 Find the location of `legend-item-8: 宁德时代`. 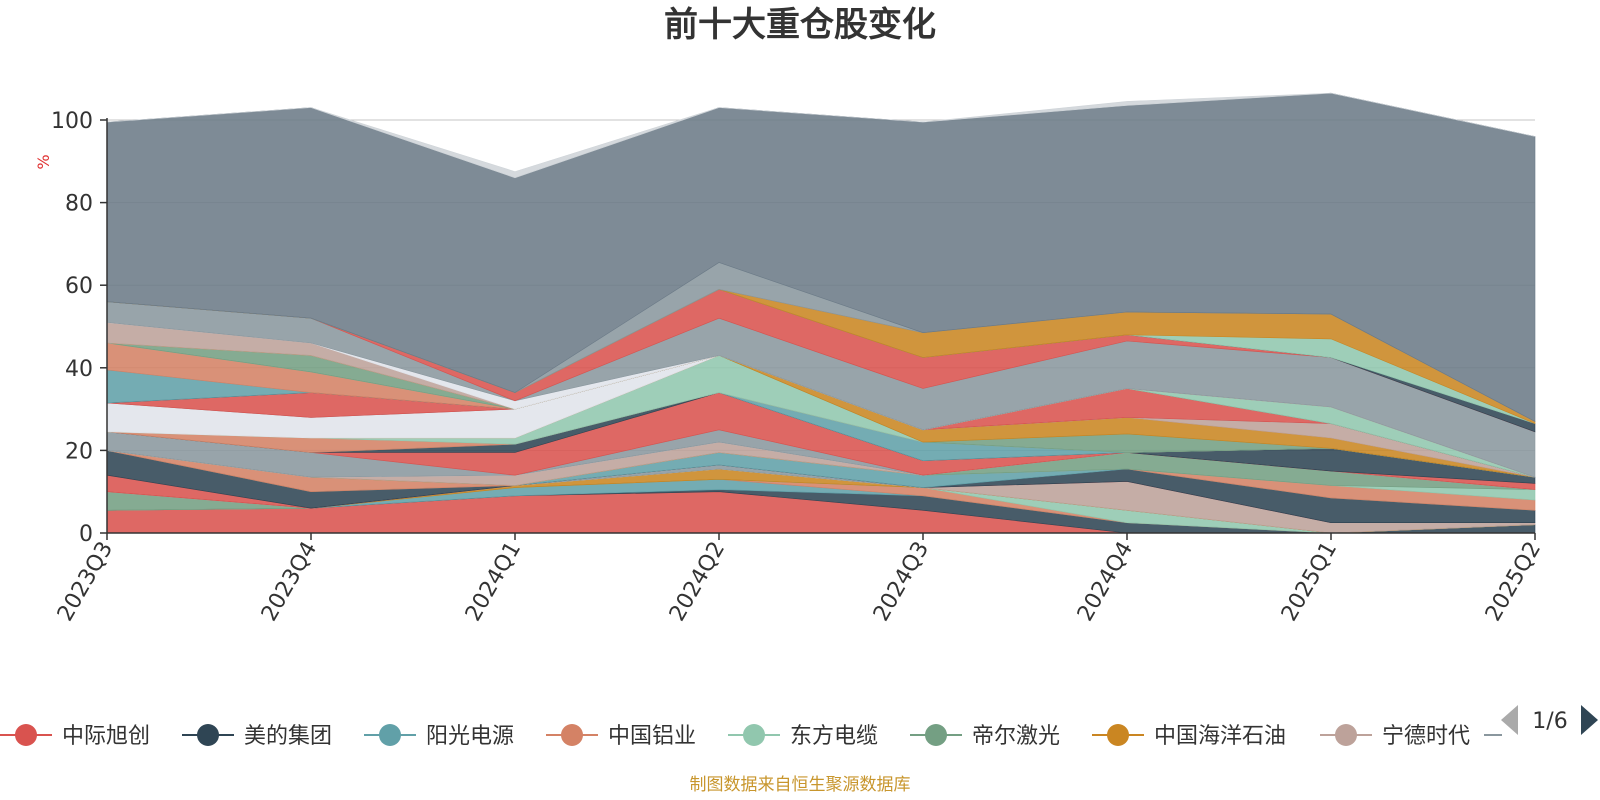

legend-item-8: 宁德时代 is located at coordinates (1395, 736).